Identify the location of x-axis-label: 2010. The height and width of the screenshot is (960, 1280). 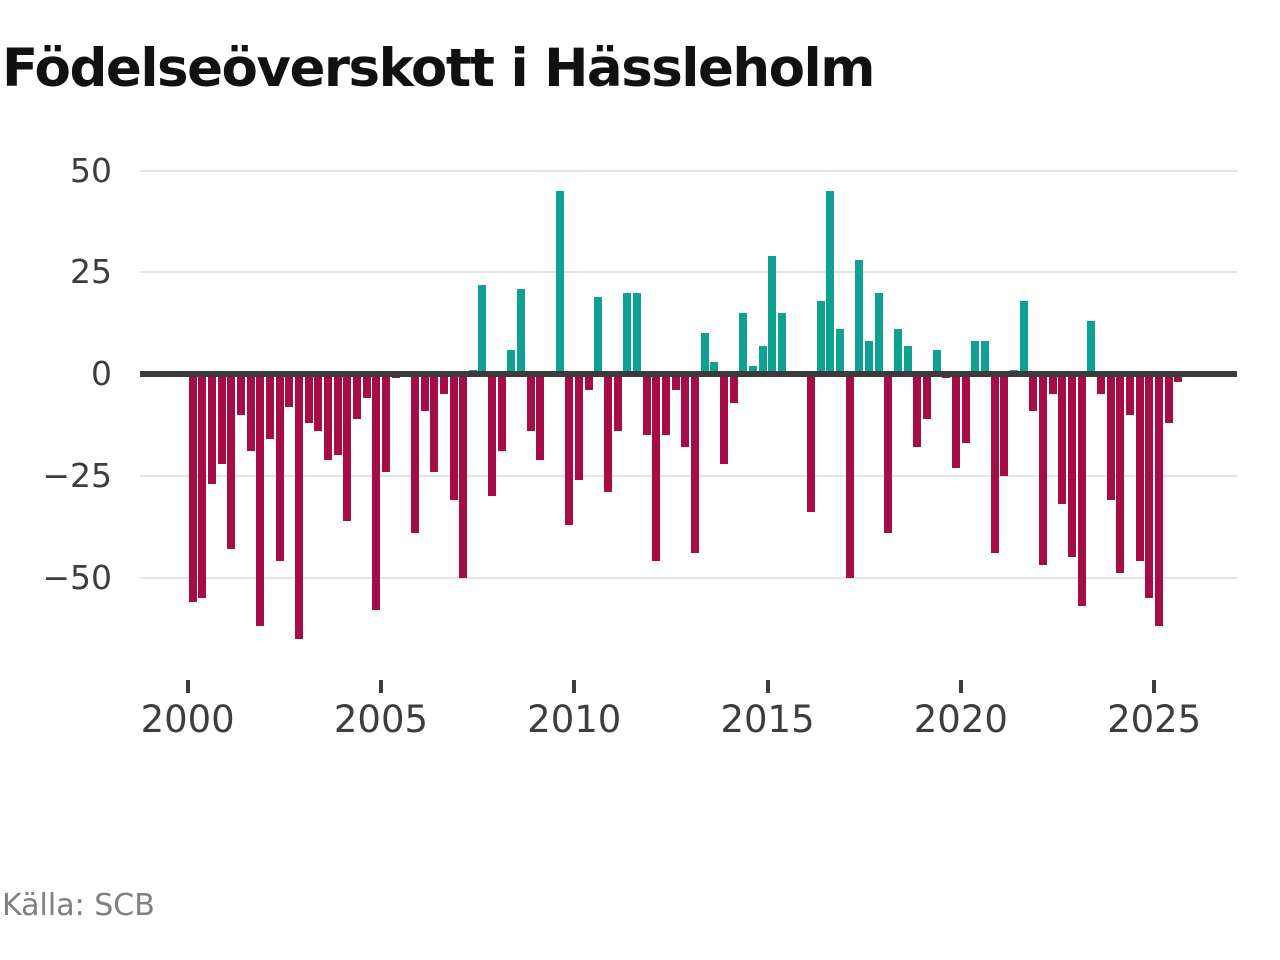
(574, 719).